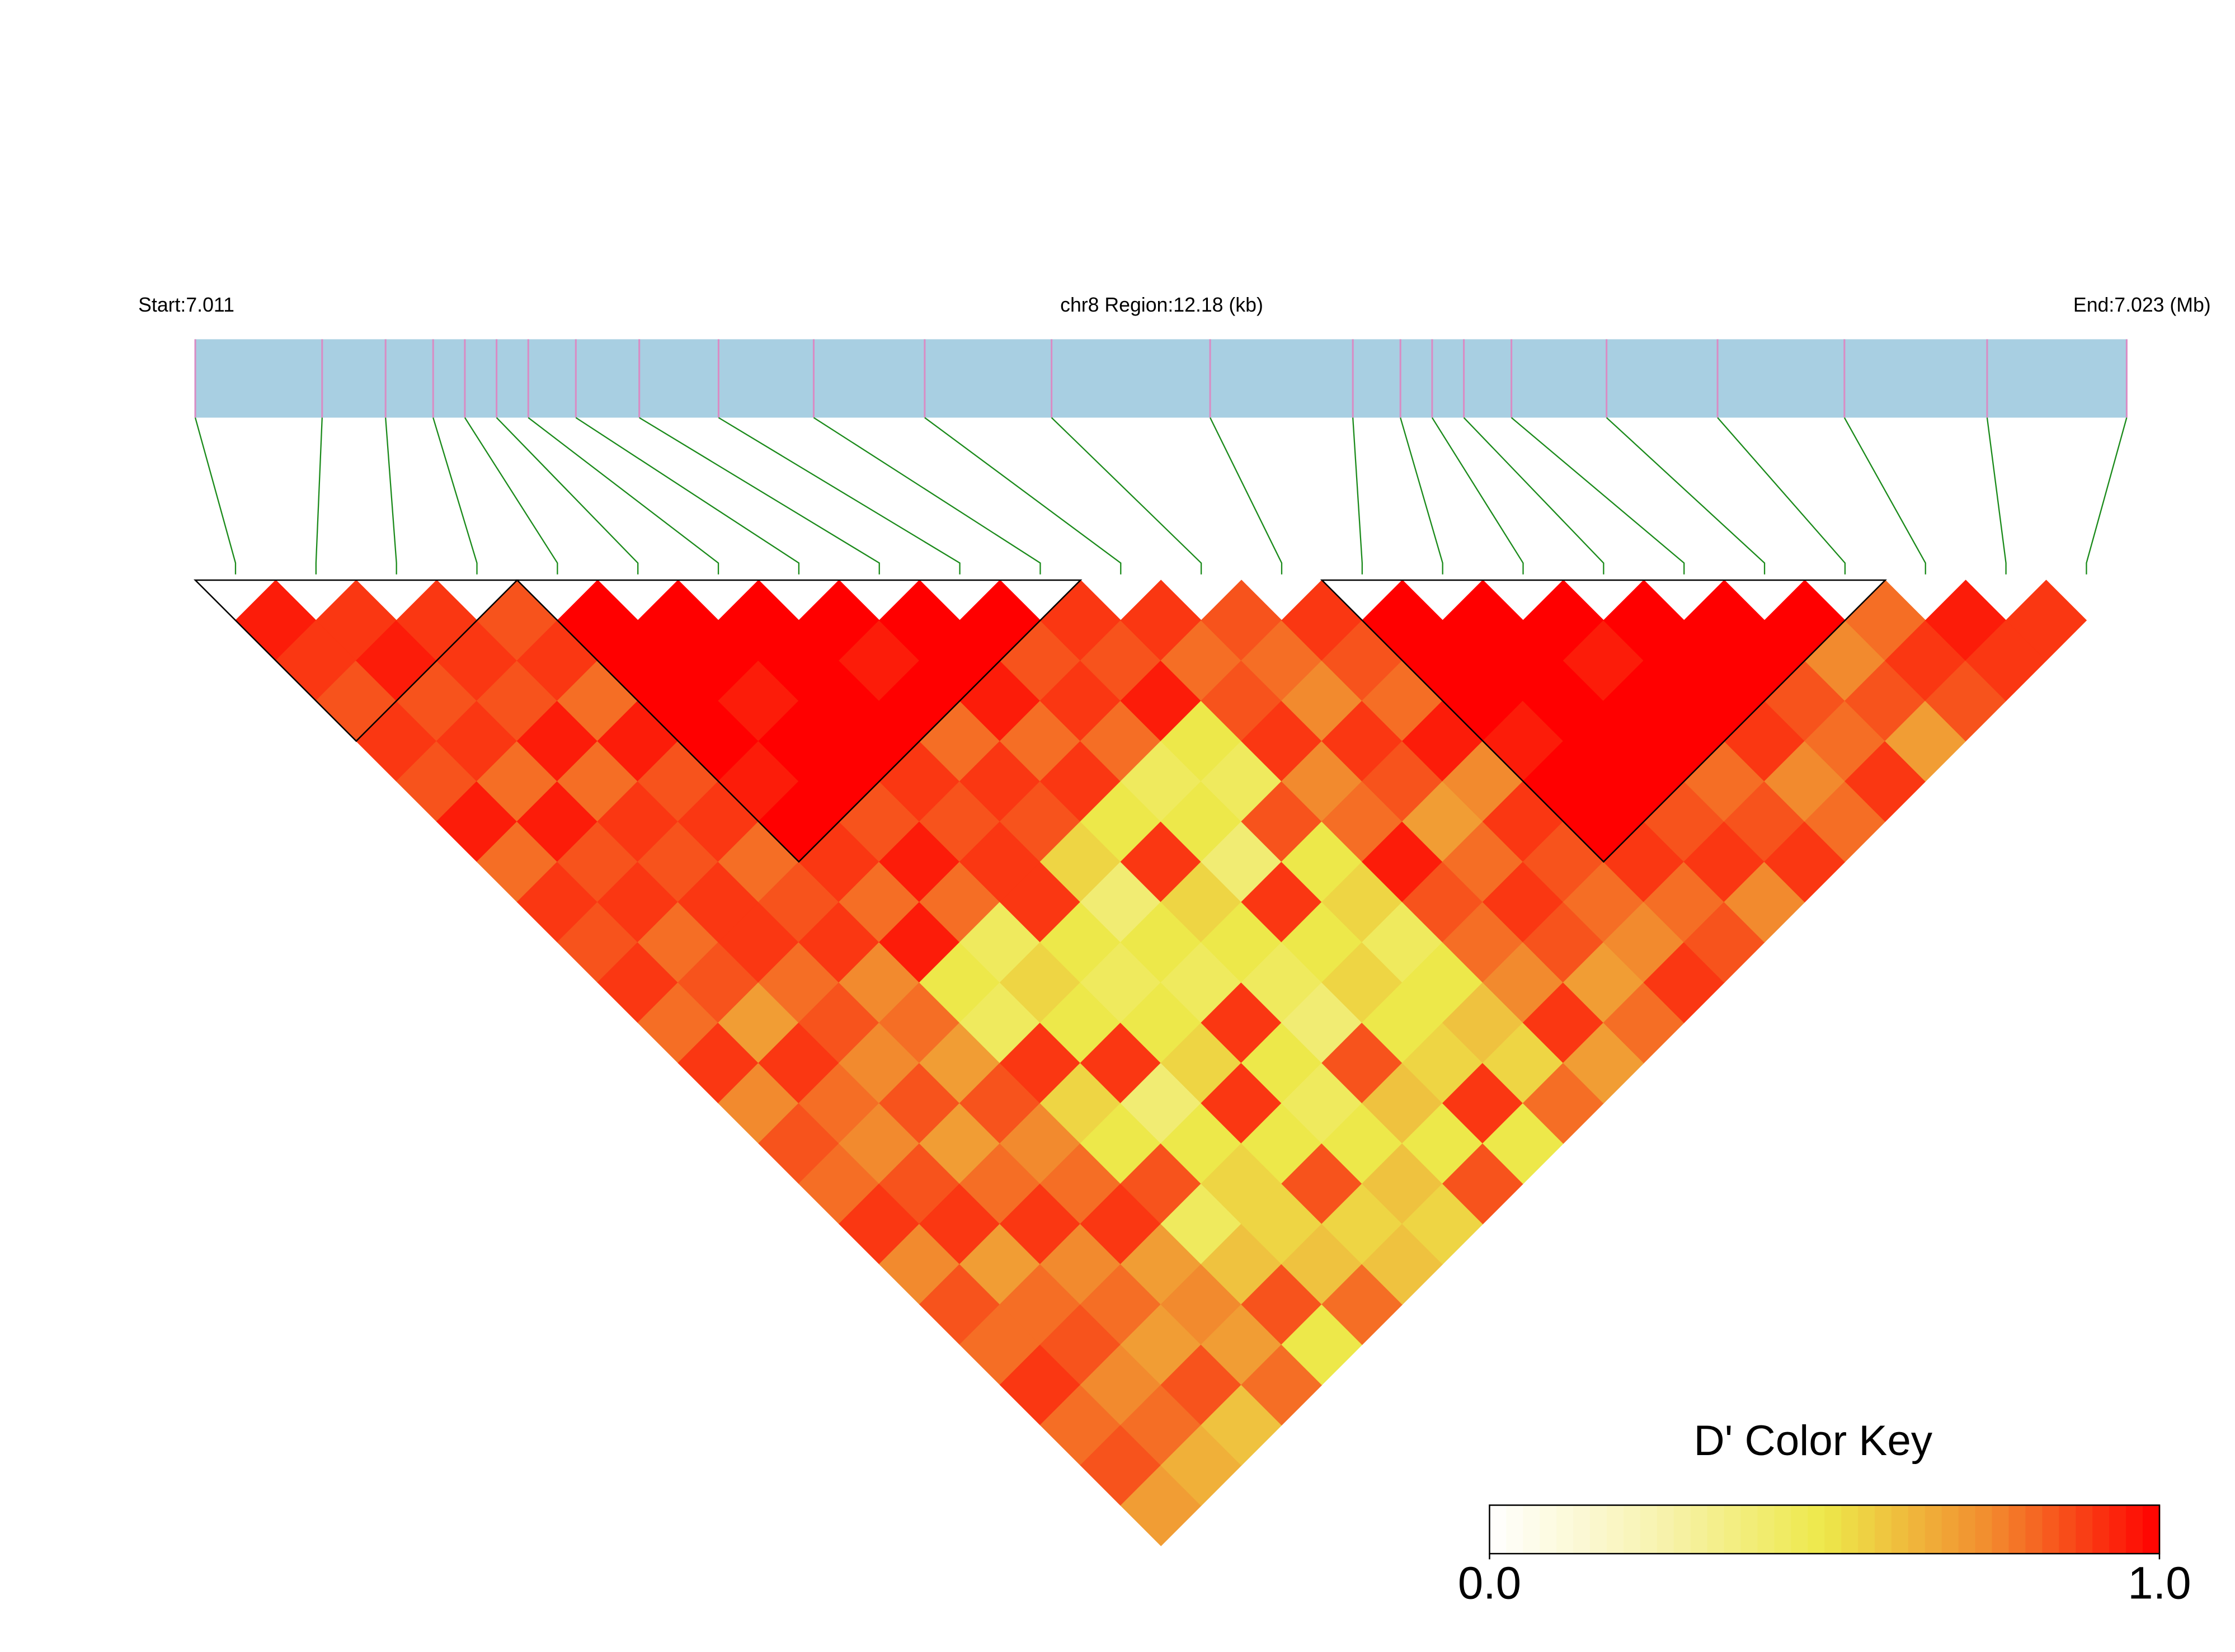  I want to click on key-frame, so click(1825, 1529).